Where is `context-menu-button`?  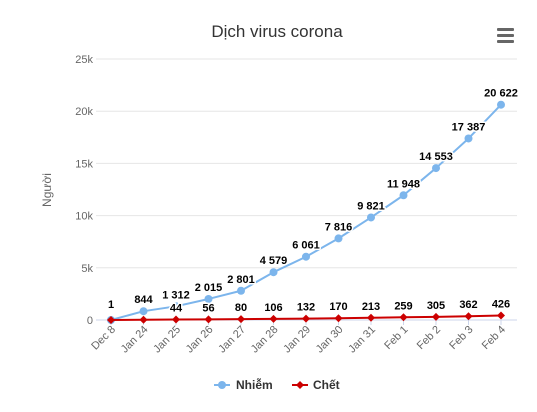
context-menu-button is located at coordinates (506, 34).